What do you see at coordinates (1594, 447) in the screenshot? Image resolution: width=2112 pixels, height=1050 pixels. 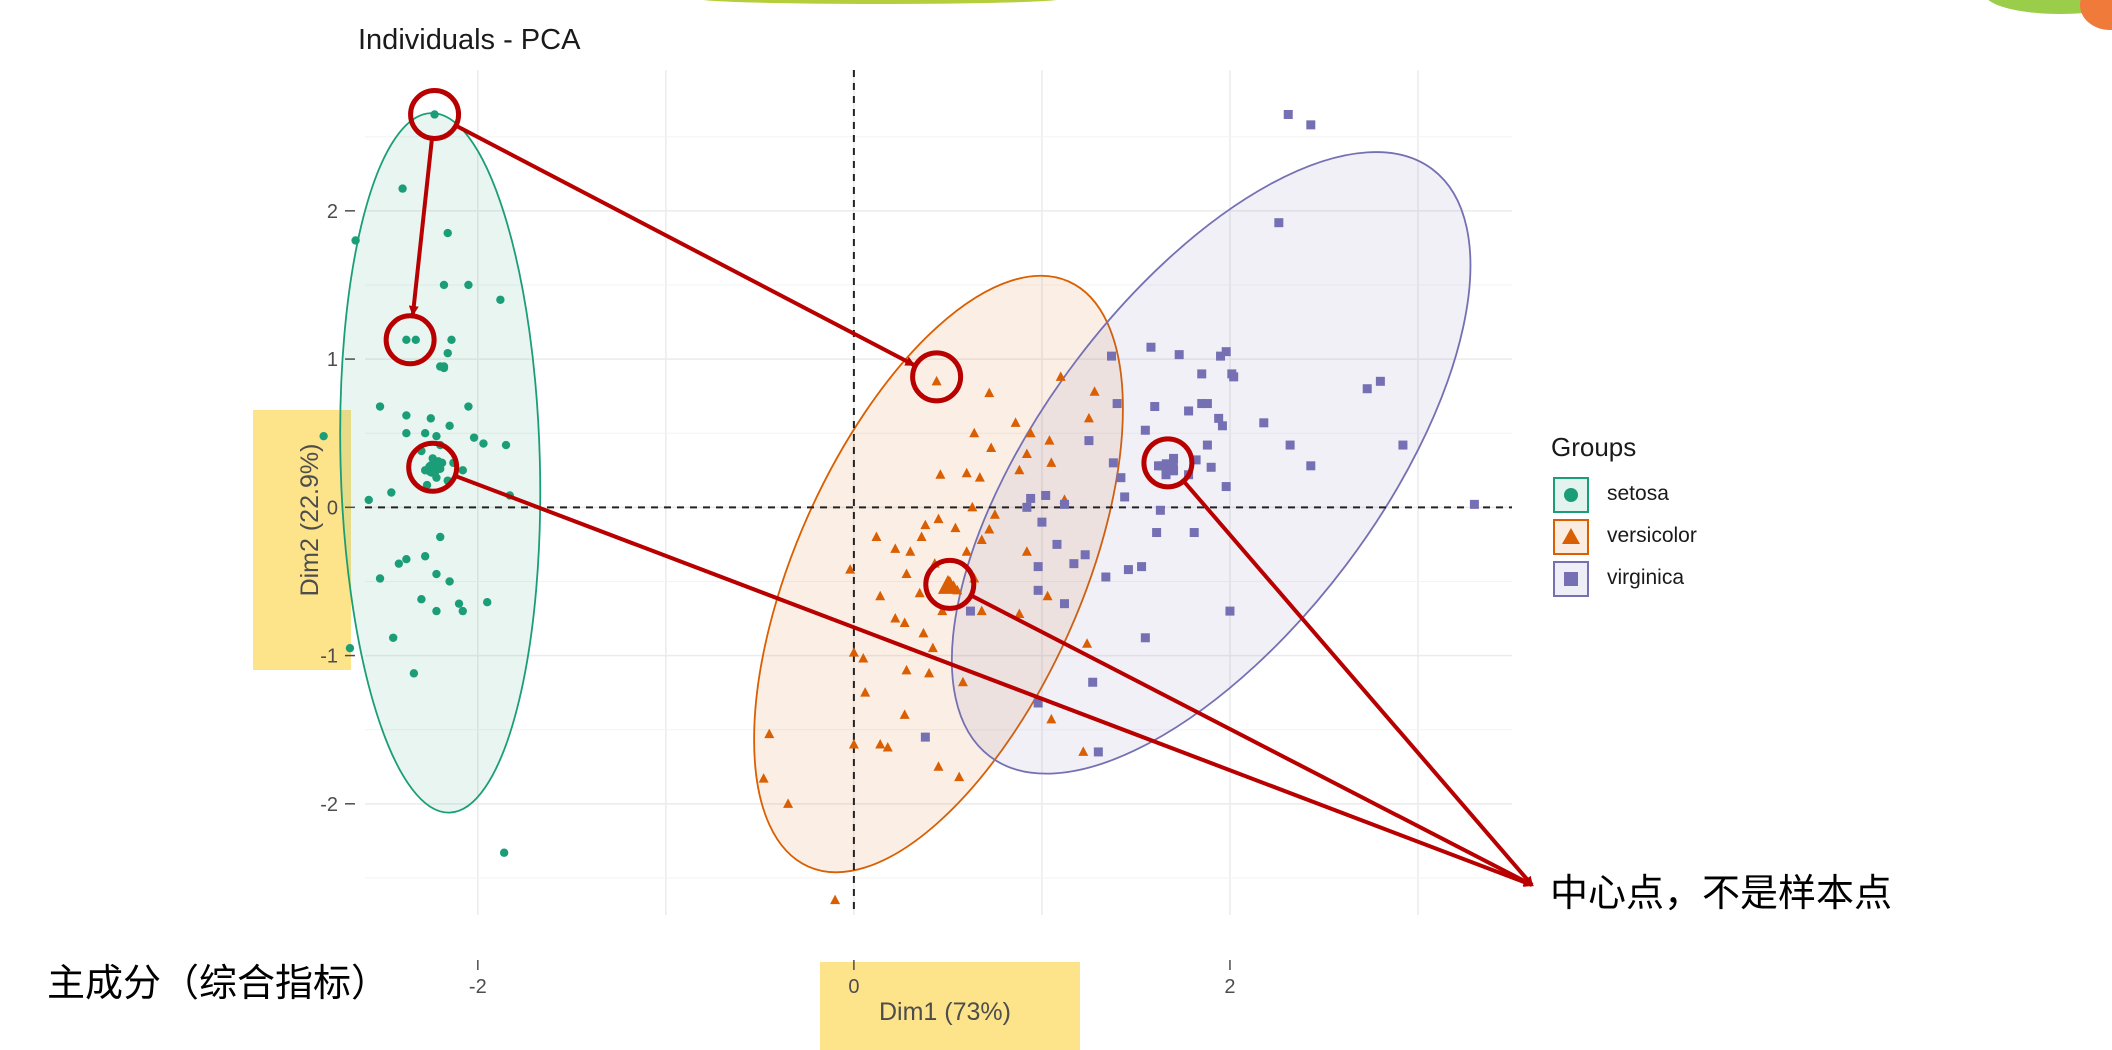 I see `legend-title: Groups` at bounding box center [1594, 447].